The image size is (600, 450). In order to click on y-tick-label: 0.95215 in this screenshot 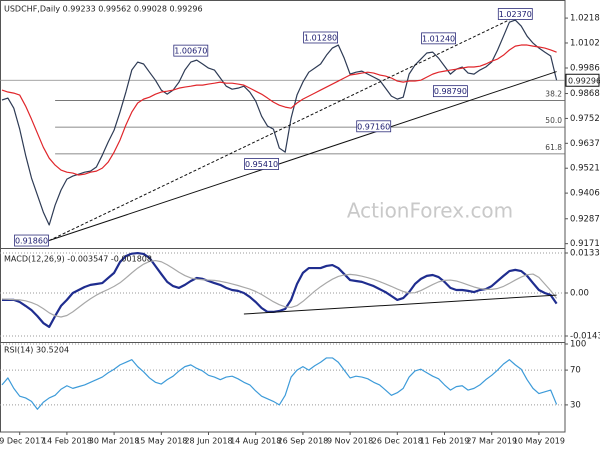, I will do `click(585, 169)`.